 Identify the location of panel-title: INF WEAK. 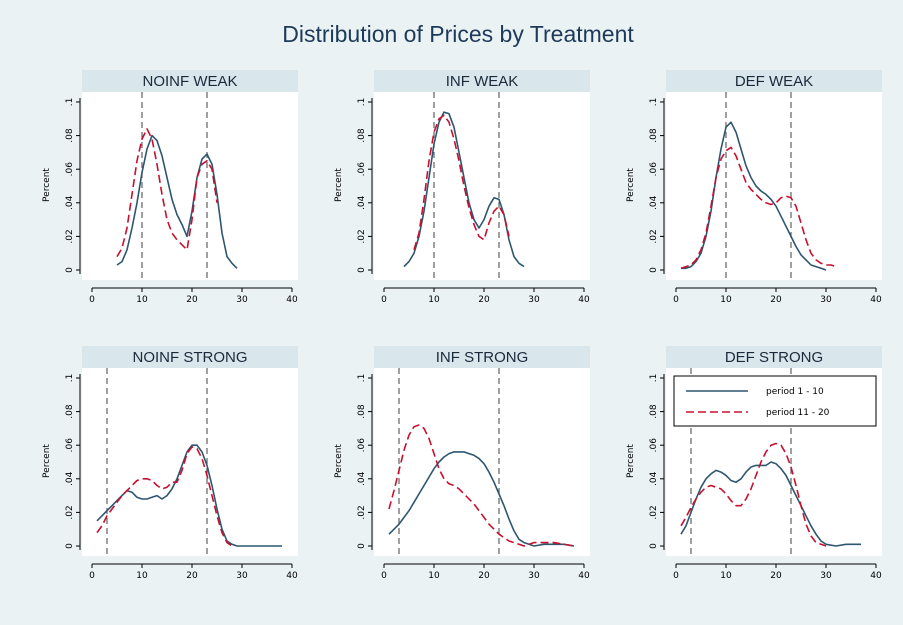
(482, 81).